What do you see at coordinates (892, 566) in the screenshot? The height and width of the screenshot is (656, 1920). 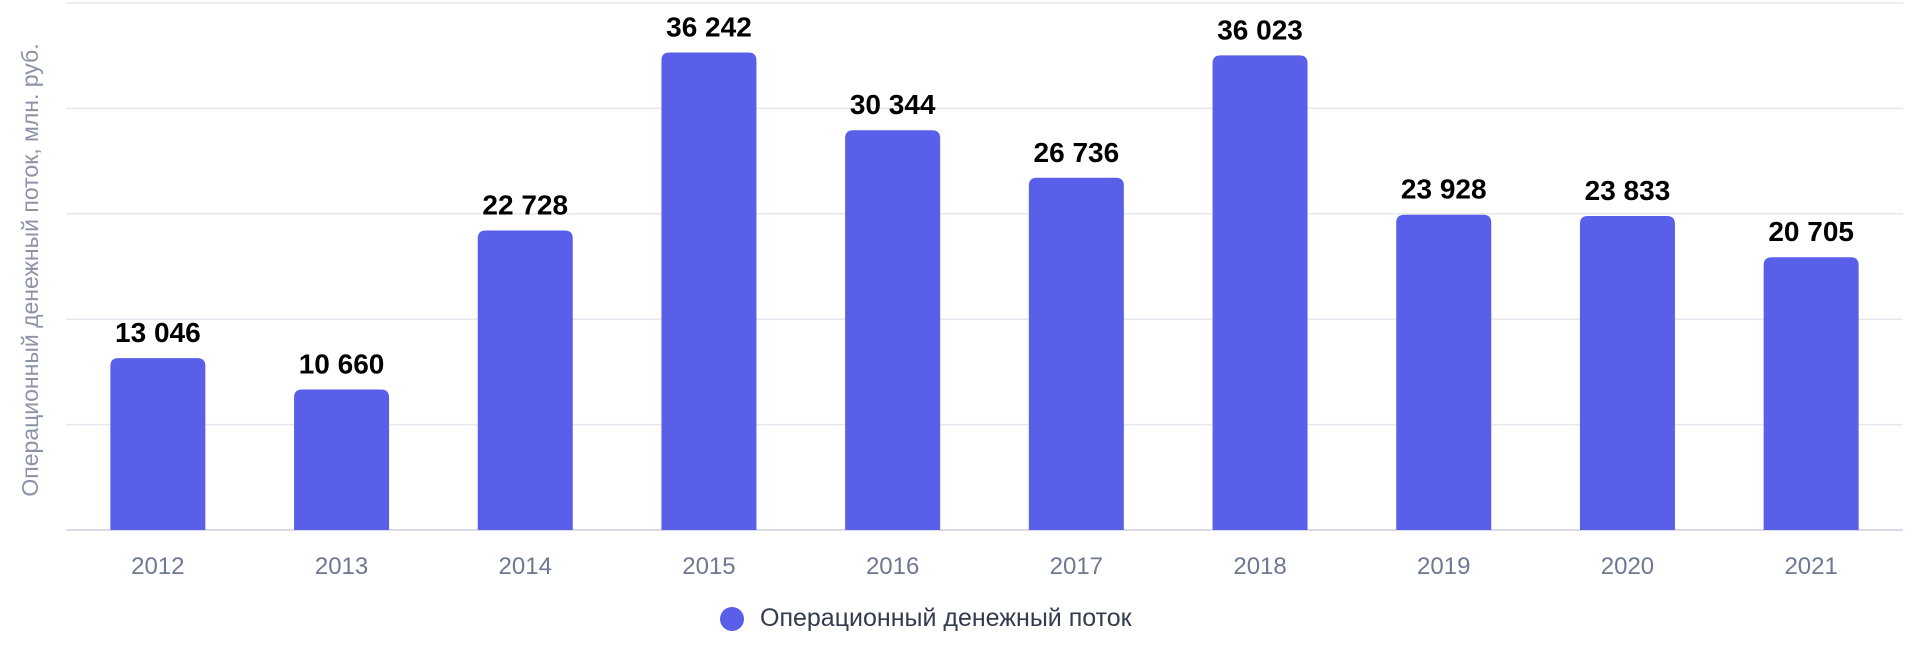 I see `x-tick-label-2016: 2016` at bounding box center [892, 566].